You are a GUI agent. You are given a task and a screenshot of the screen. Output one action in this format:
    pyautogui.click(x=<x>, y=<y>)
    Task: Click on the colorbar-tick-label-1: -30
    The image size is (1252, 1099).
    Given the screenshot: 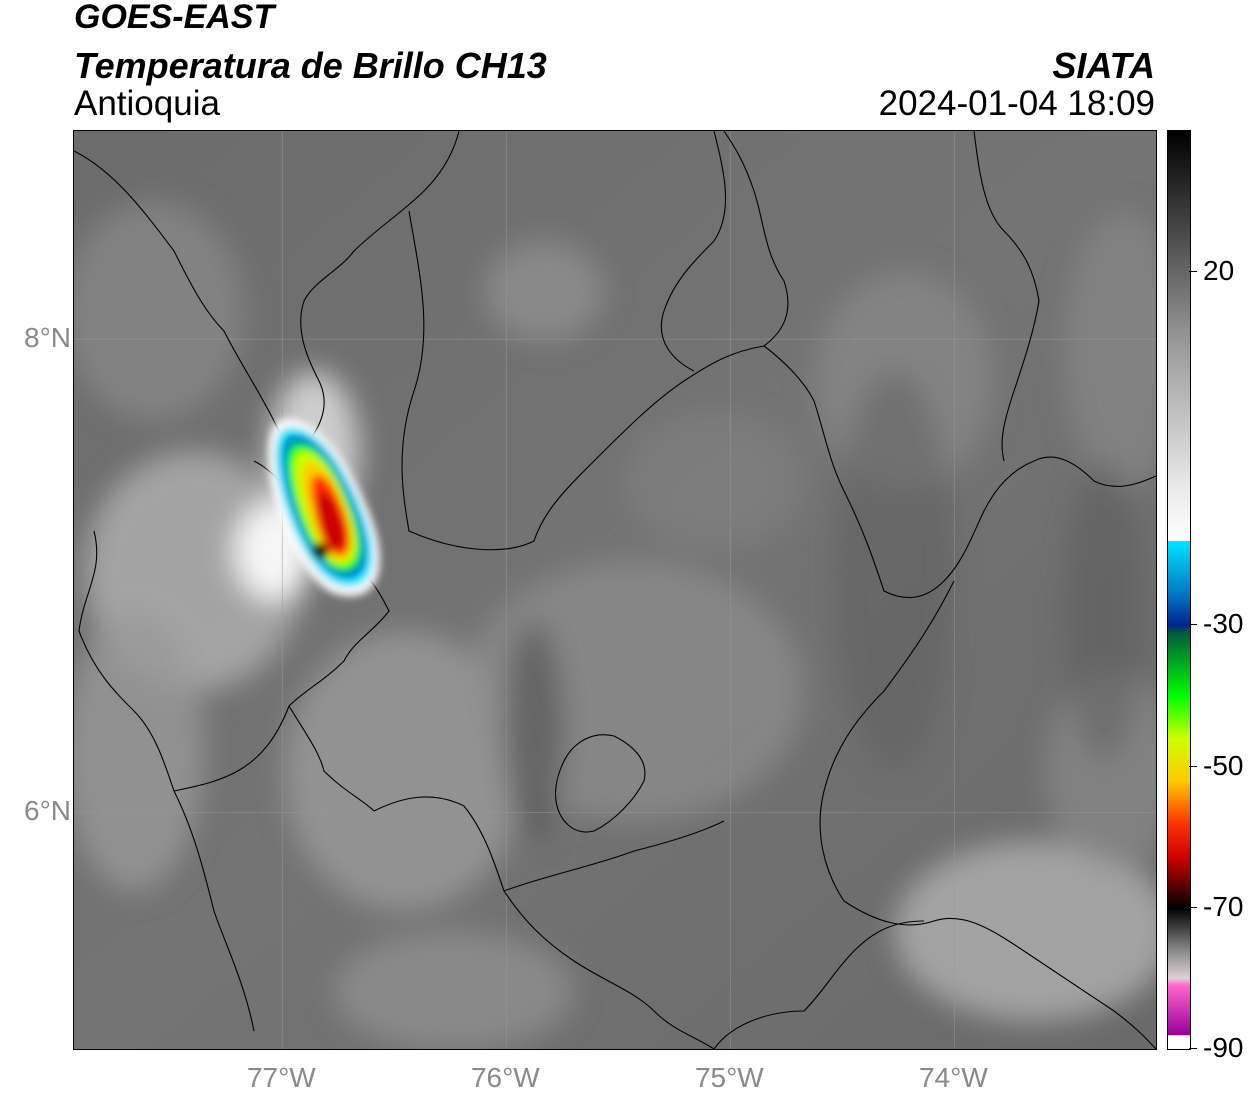 What is the action you would take?
    pyautogui.click(x=1223, y=624)
    